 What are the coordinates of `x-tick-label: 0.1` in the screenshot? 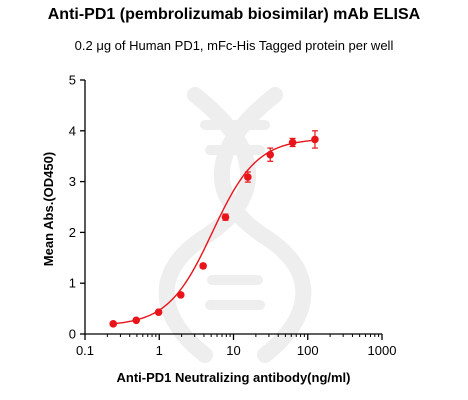 It's located at (85, 350).